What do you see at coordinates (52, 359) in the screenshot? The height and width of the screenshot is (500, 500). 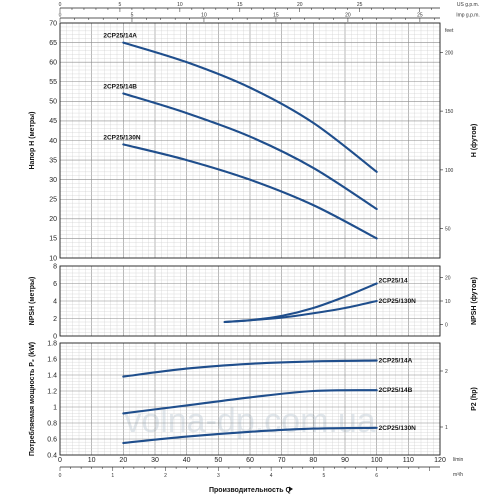 I see `y-tick-label: 1.6` at bounding box center [52, 359].